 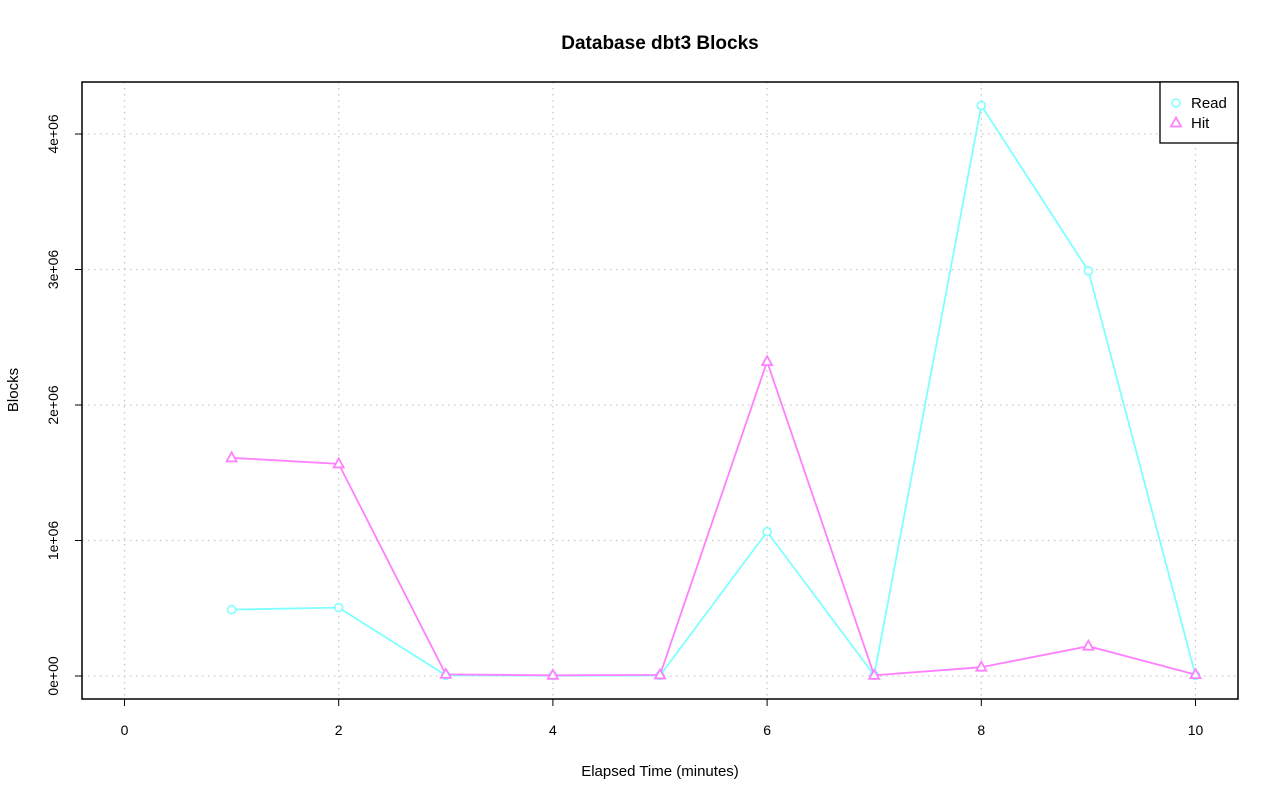 What do you see at coordinates (53, 270) in the screenshot?
I see `y-tick-label: 3e+06` at bounding box center [53, 270].